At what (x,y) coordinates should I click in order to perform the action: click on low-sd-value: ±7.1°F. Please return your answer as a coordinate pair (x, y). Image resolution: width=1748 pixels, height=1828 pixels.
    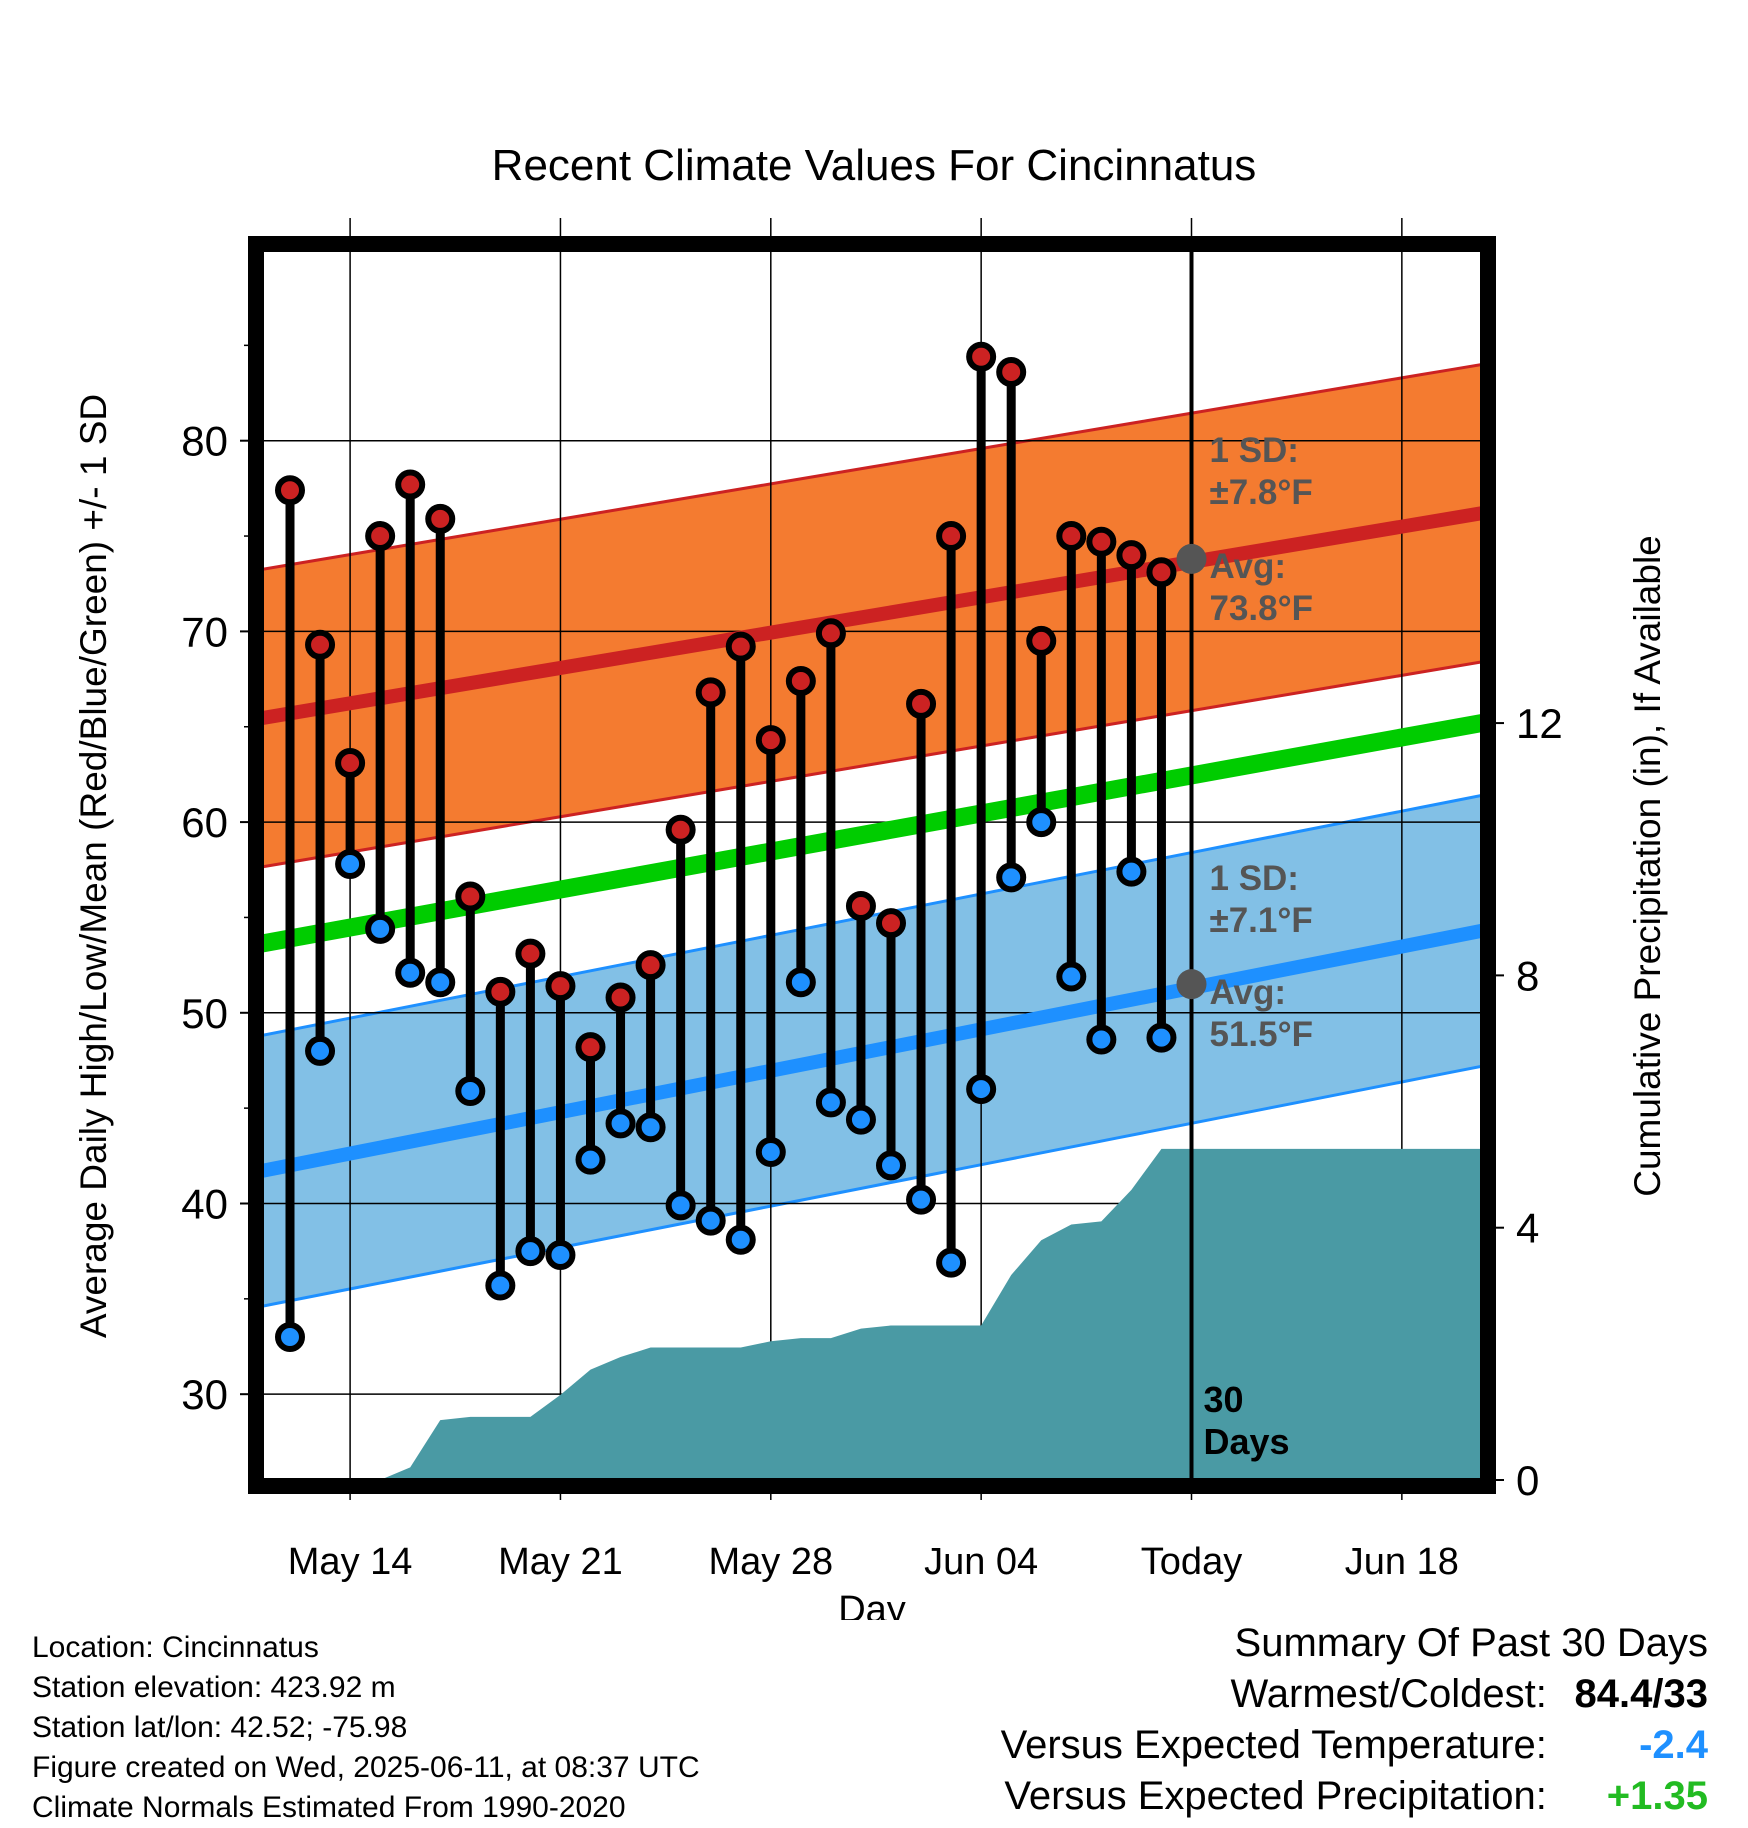
    Looking at the image, I should click on (1261, 920).